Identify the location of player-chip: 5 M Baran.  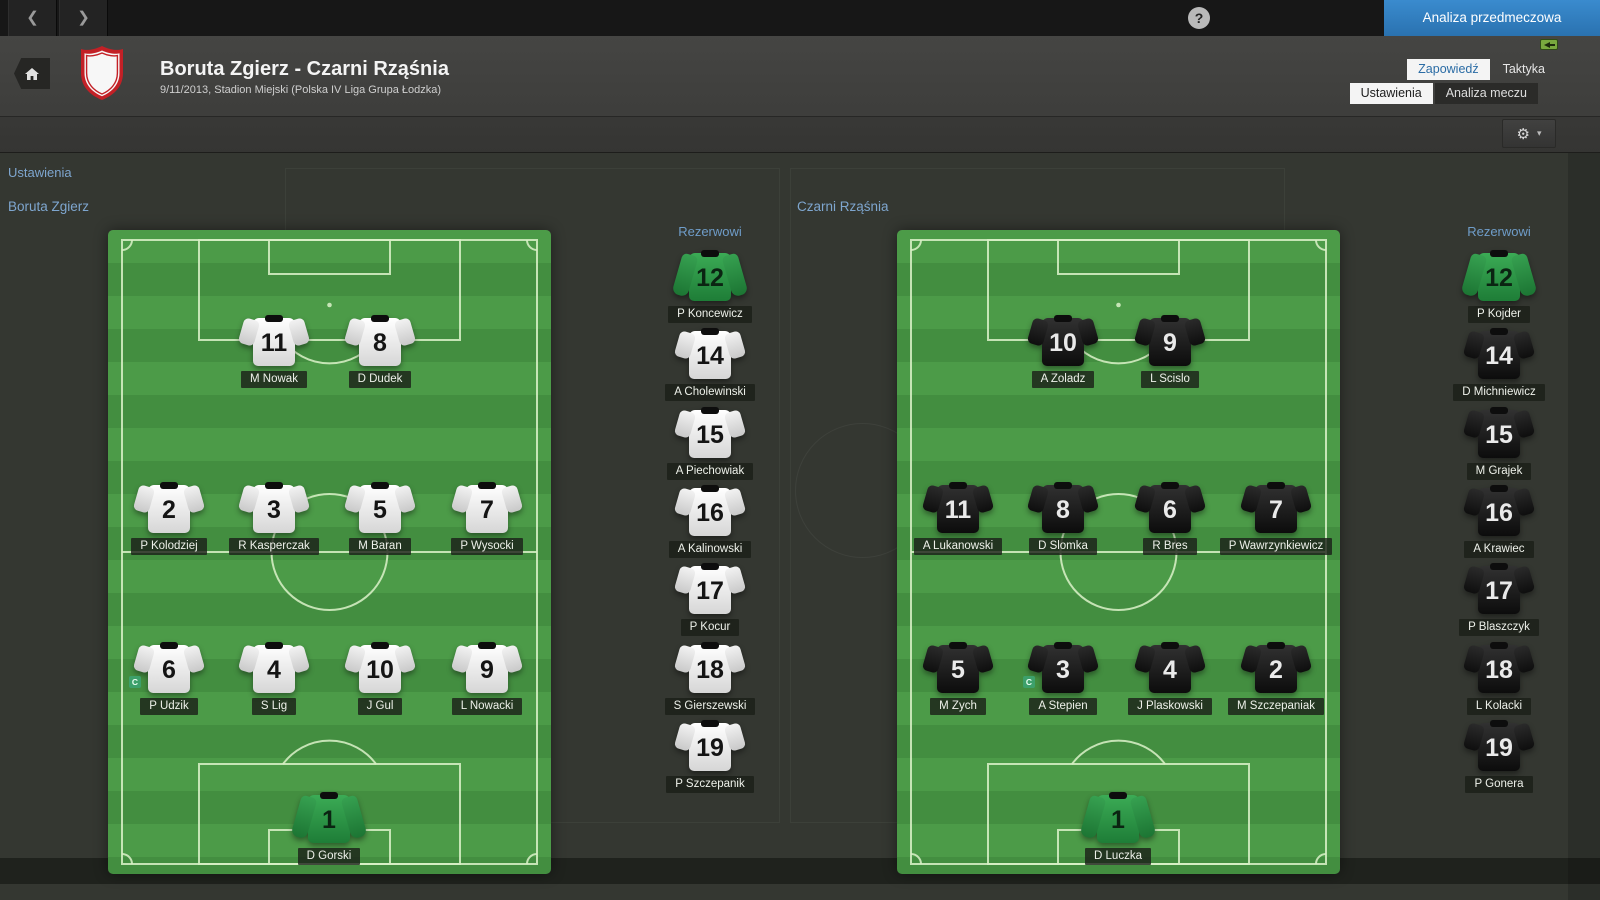
(380, 518).